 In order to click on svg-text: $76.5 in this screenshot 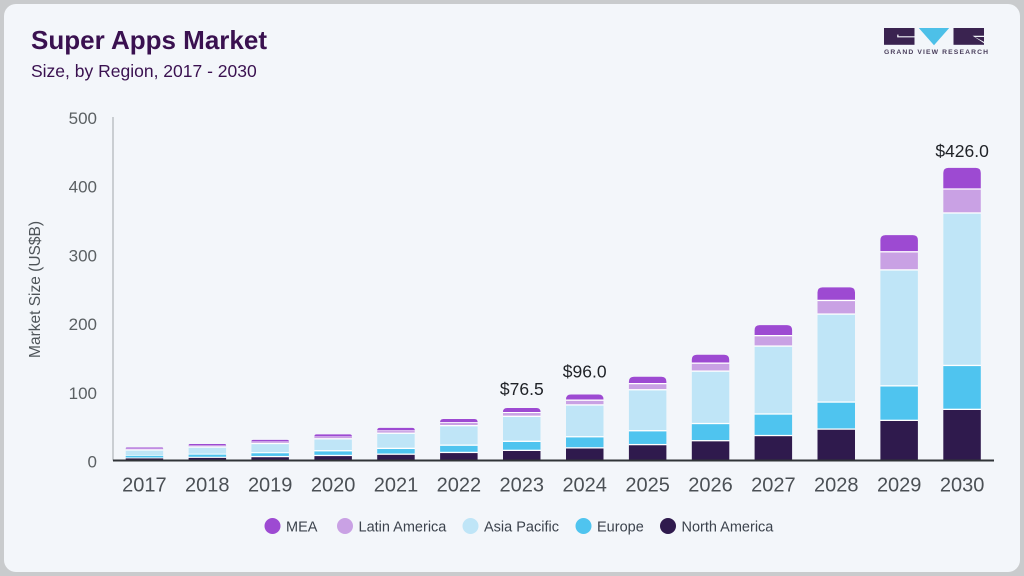, I will do `click(522, 389)`.